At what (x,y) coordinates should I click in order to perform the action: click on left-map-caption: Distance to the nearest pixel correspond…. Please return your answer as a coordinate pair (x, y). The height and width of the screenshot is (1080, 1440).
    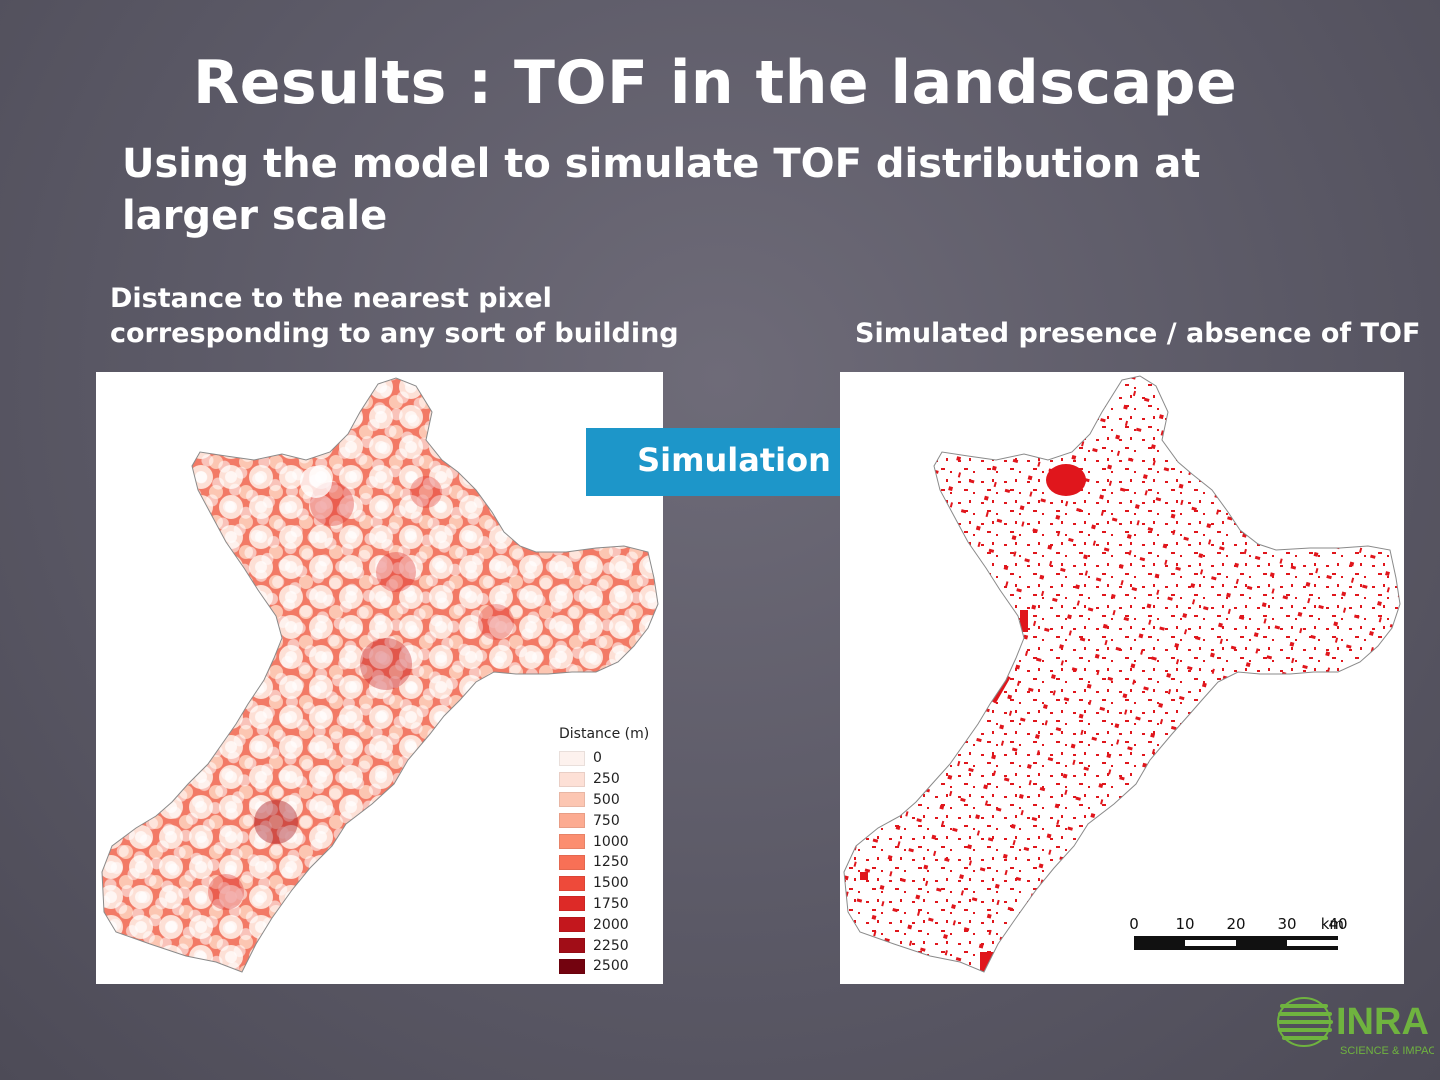
    Looking at the image, I should click on (394, 316).